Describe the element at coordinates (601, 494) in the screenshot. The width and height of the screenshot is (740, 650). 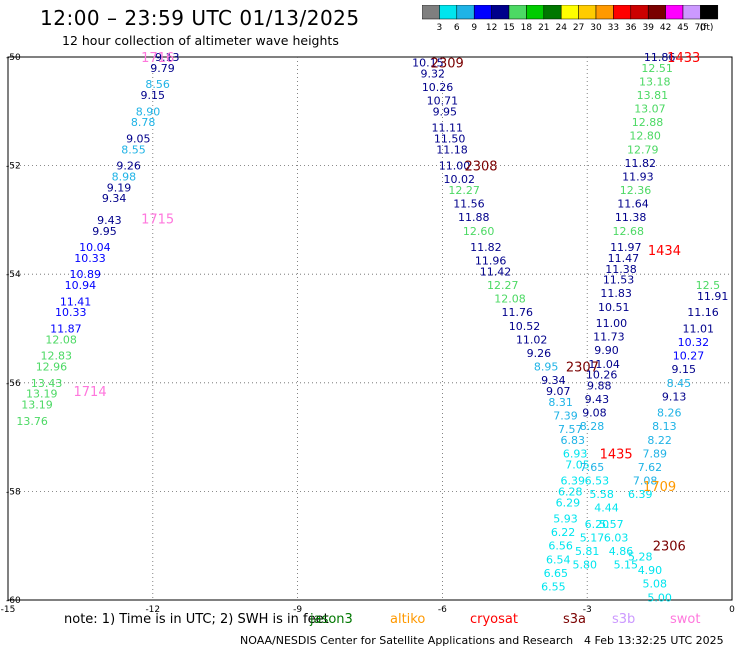
I see `wave-height-value: 5.58` at that location.